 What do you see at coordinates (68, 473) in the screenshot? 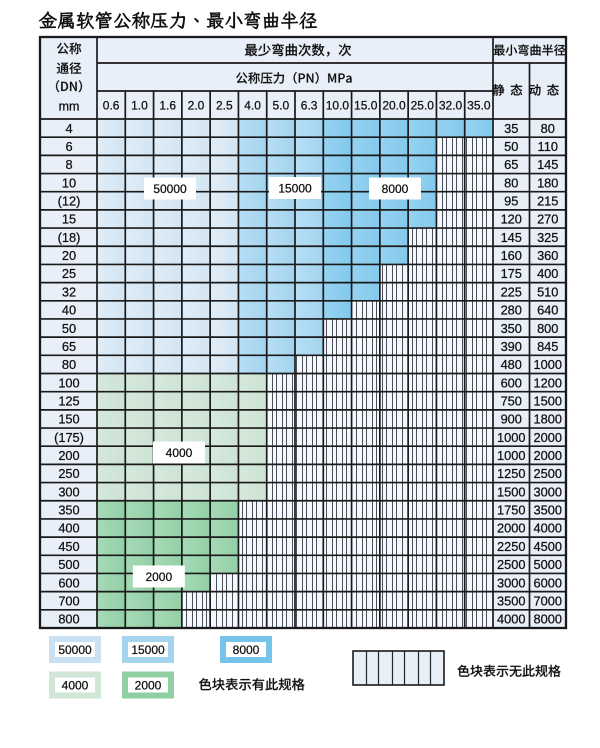
I see `svg-text: 250` at bounding box center [68, 473].